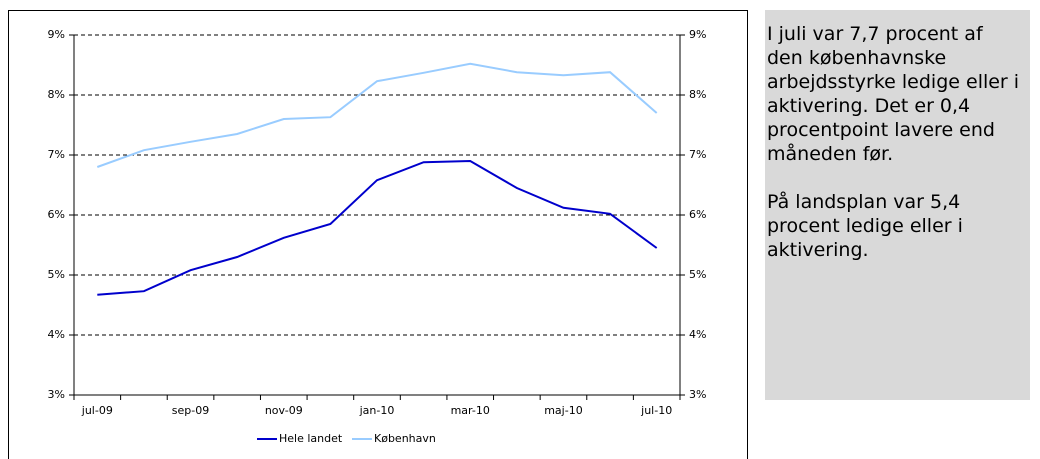 The height and width of the screenshot is (459, 1040). Describe the element at coordinates (697, 394) in the screenshot. I see `y2-tick-label: 3%` at that location.